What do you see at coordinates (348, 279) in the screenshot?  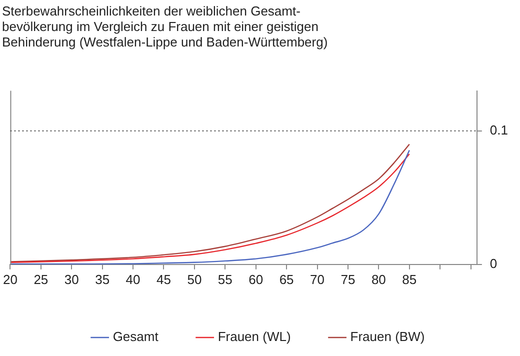 I see `x-tick-label: 75` at bounding box center [348, 279].